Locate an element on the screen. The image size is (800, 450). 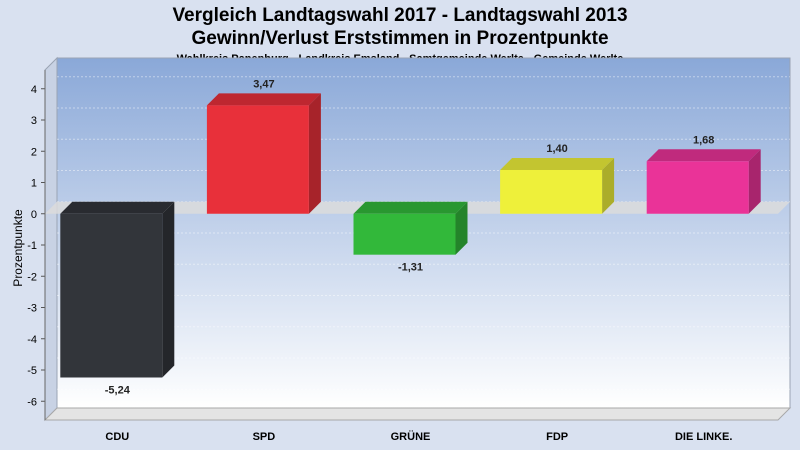
bar-spd is located at coordinates (263, 153).